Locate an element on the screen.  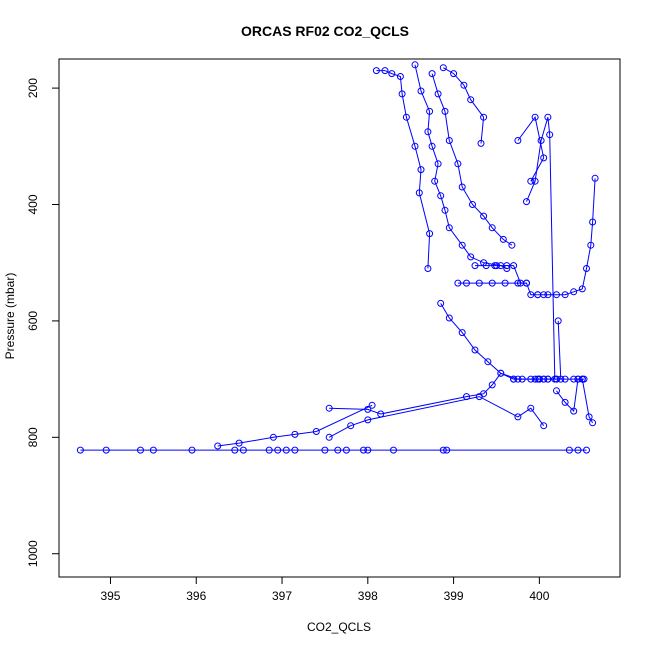
y-tick-label: 200 is located at coordinates (33, 88).